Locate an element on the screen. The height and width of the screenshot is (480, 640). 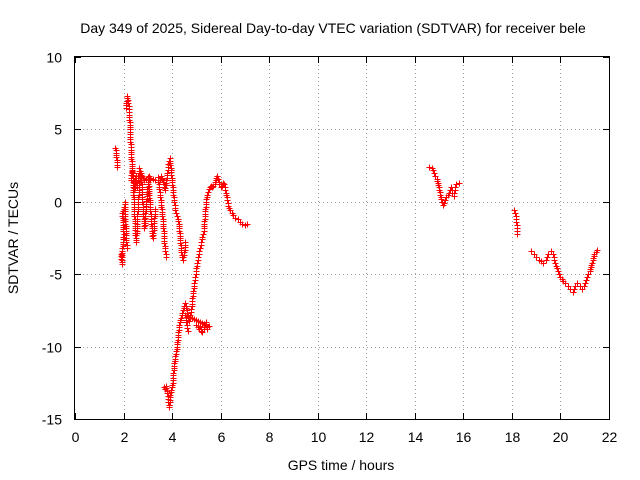
x-tick-label: 6 is located at coordinates (222, 437).